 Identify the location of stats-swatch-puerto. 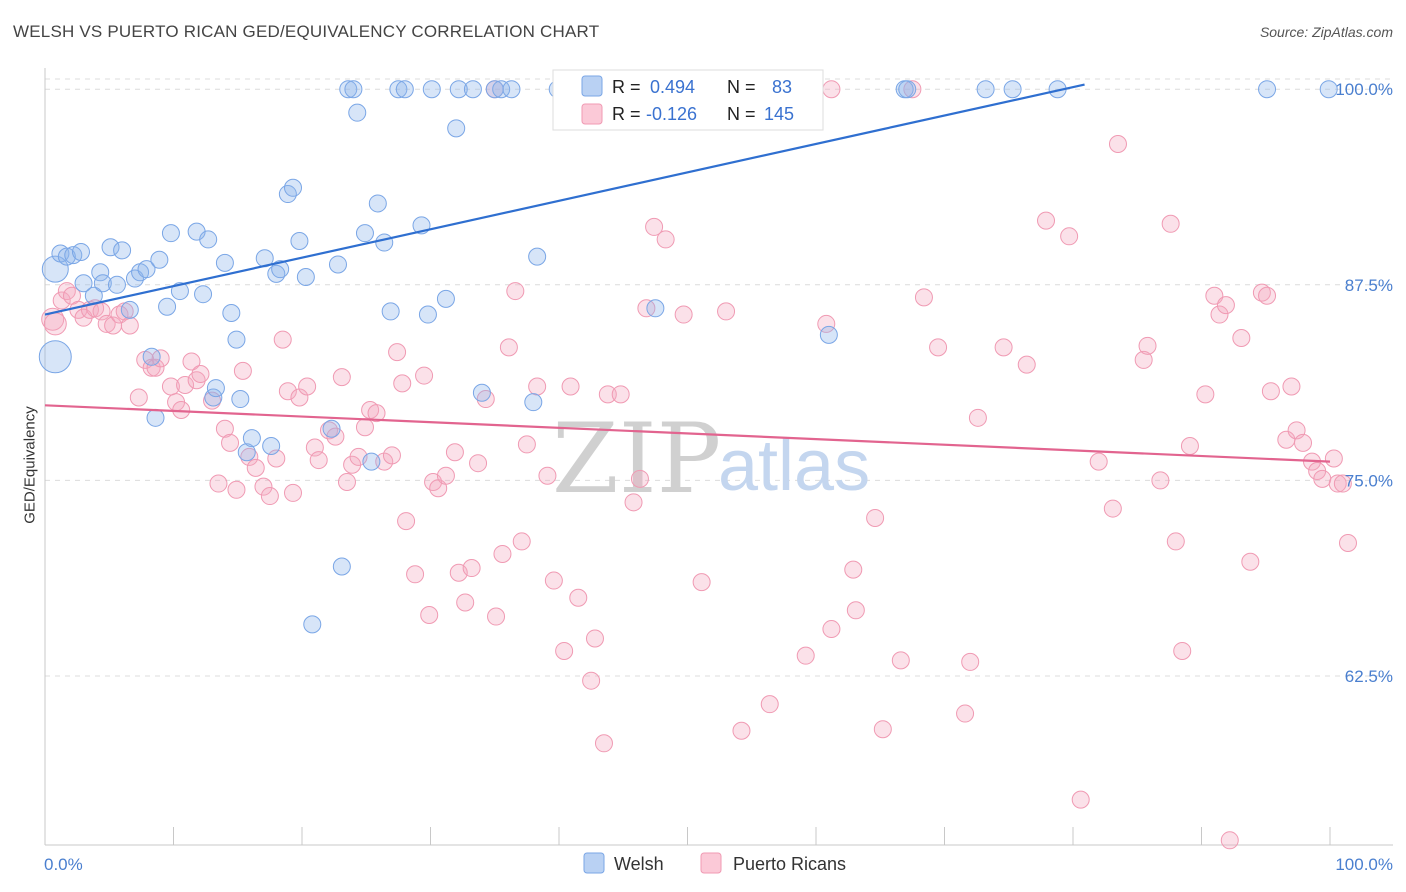
(592, 114).